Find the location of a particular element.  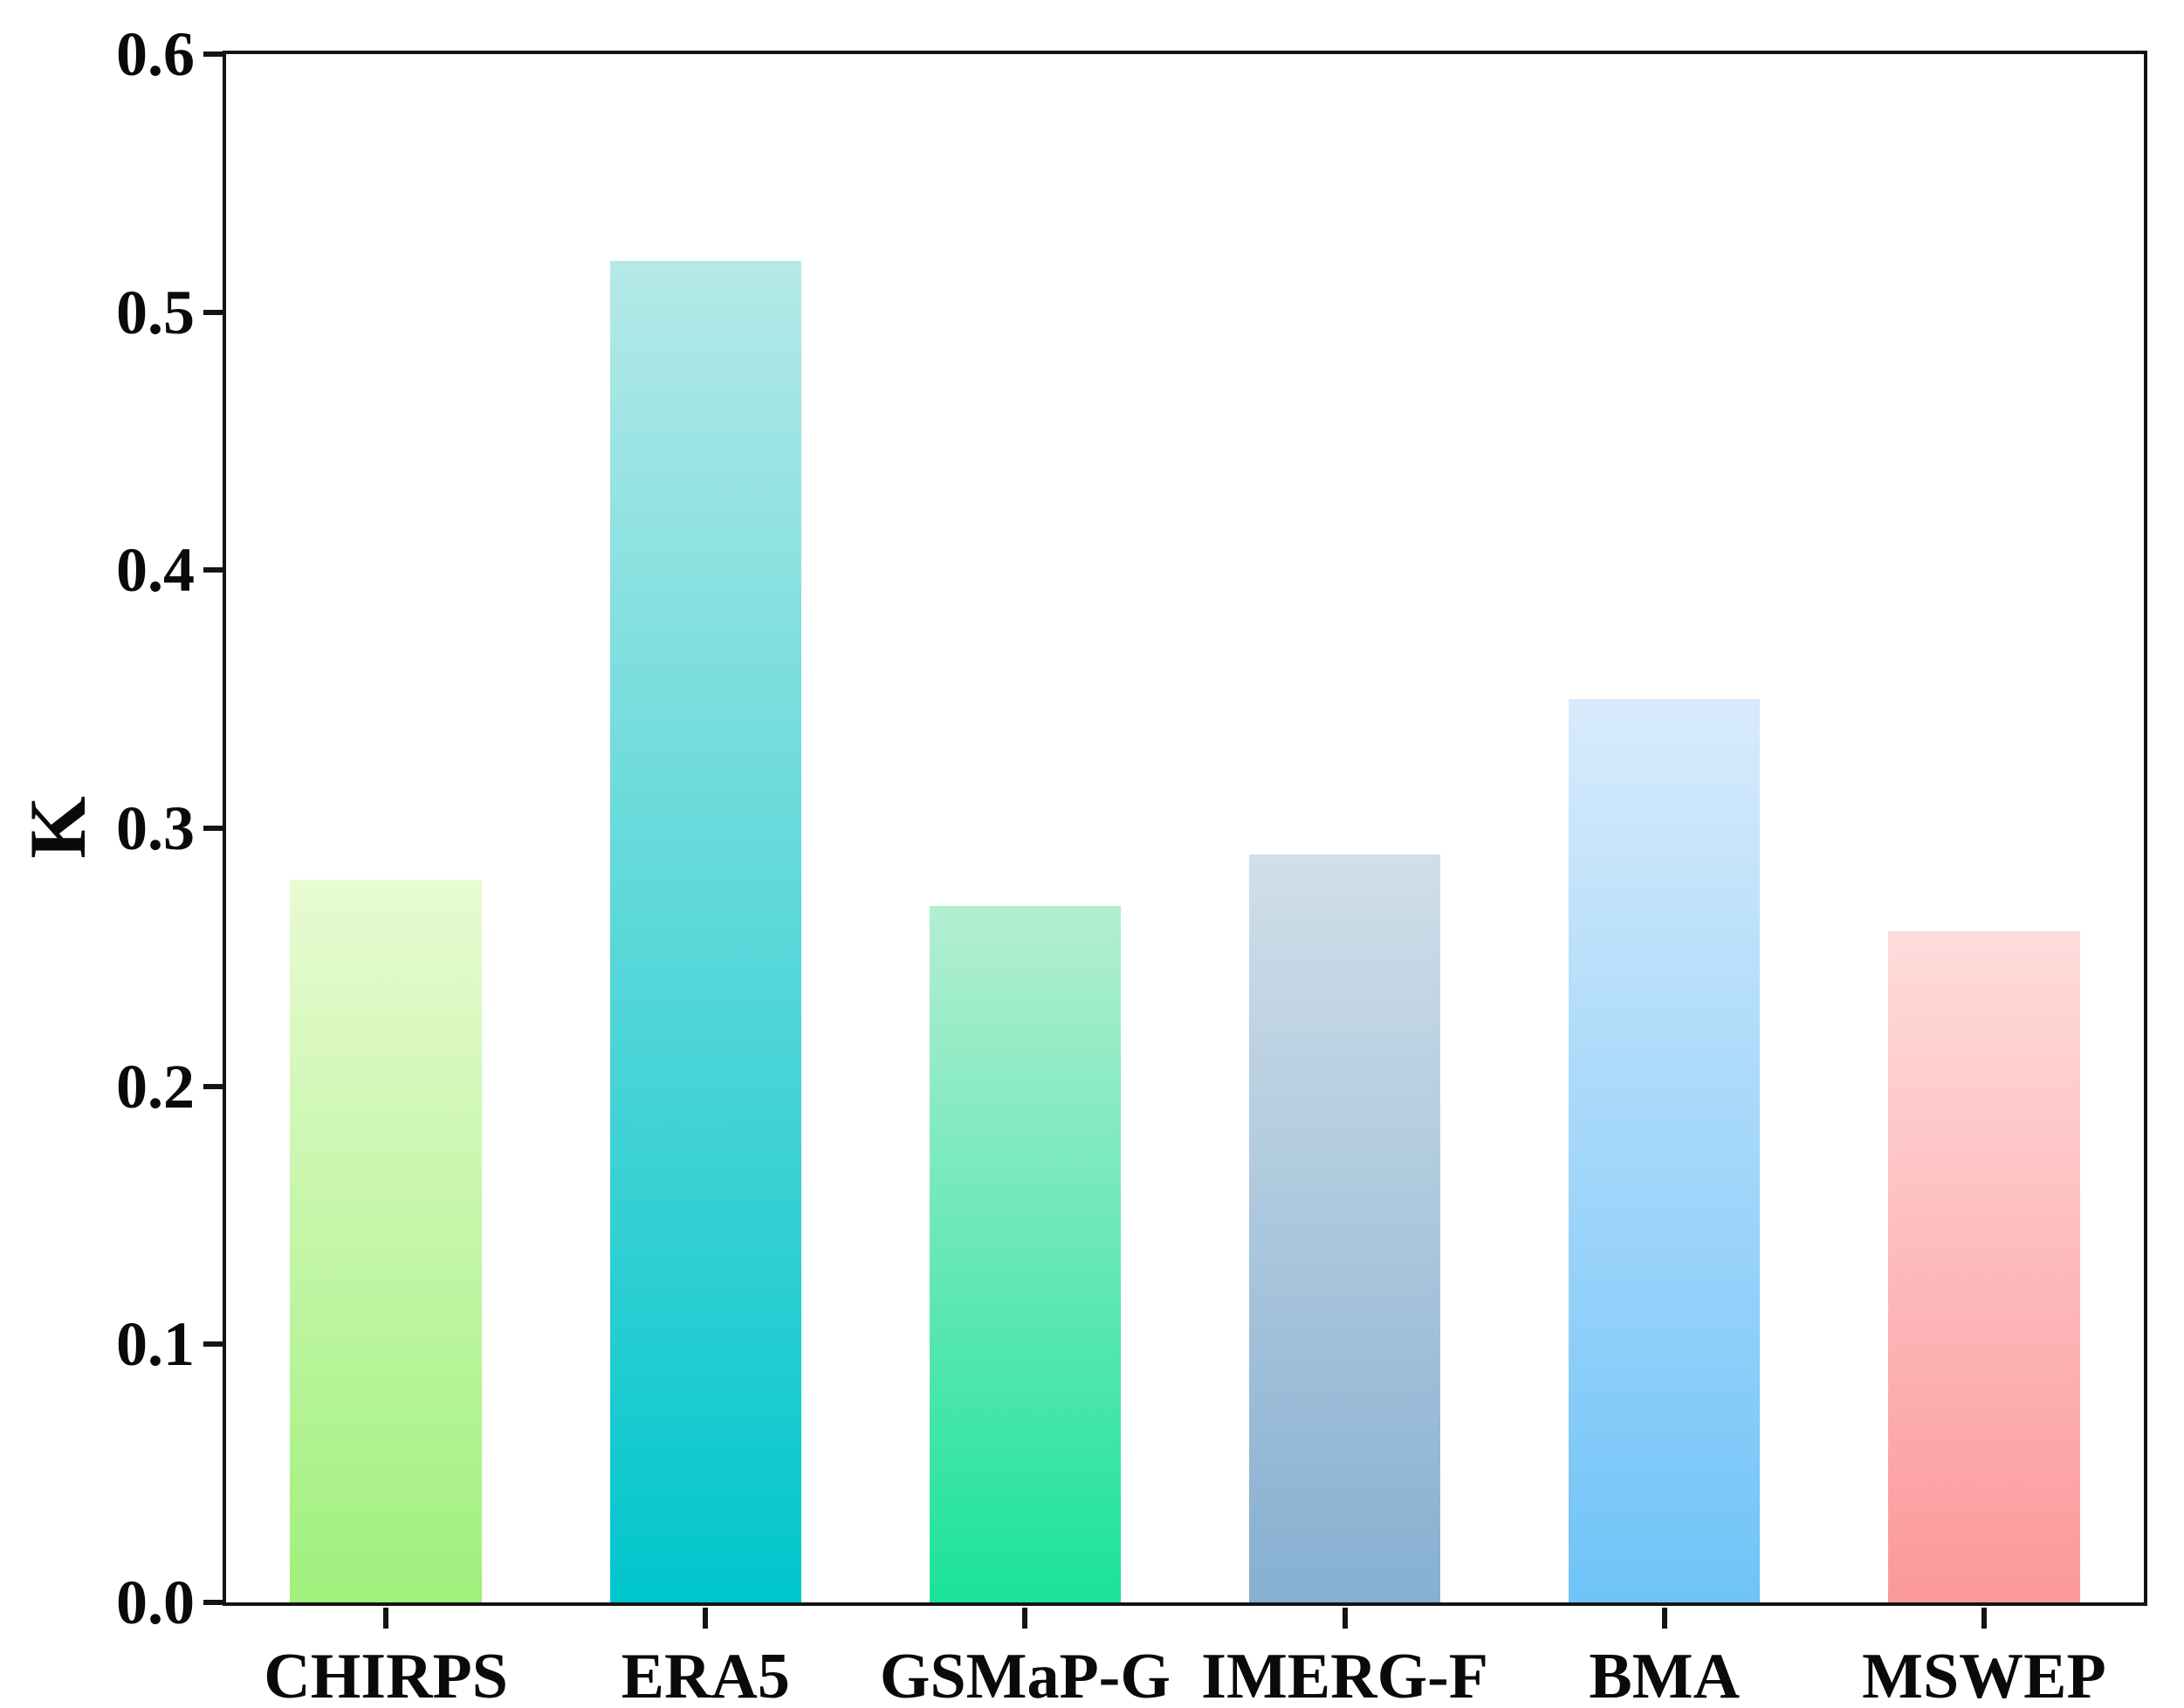

x-category-label: GSMaP-G is located at coordinates (1025, 1674).